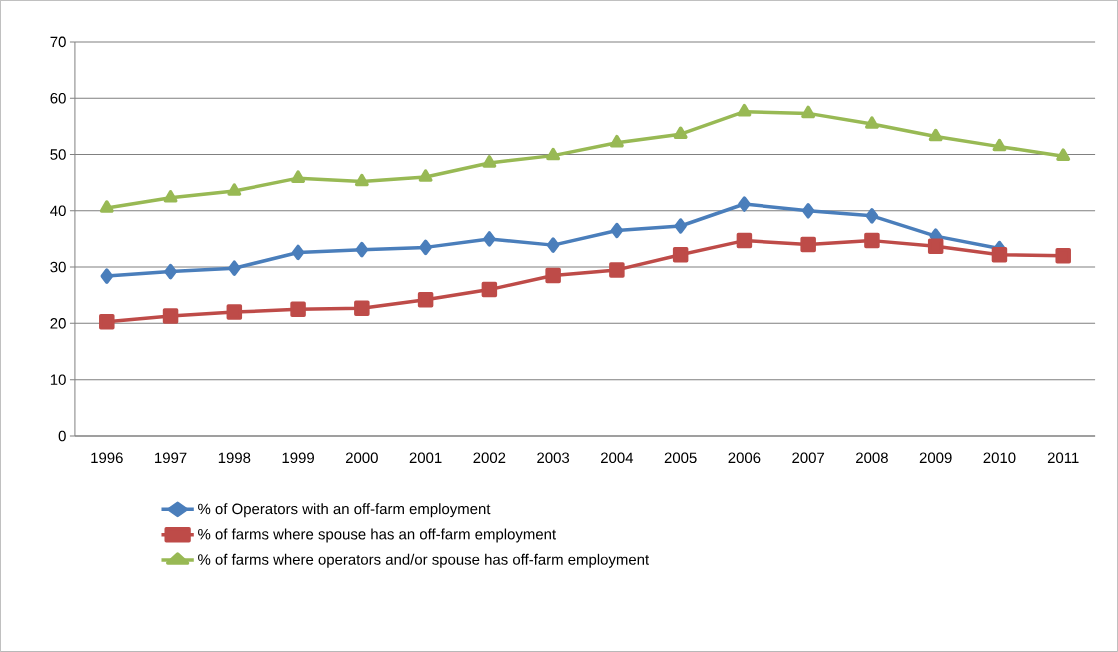  Describe the element at coordinates (680, 458) in the screenshot. I see `x-tick-label: 2005` at that location.